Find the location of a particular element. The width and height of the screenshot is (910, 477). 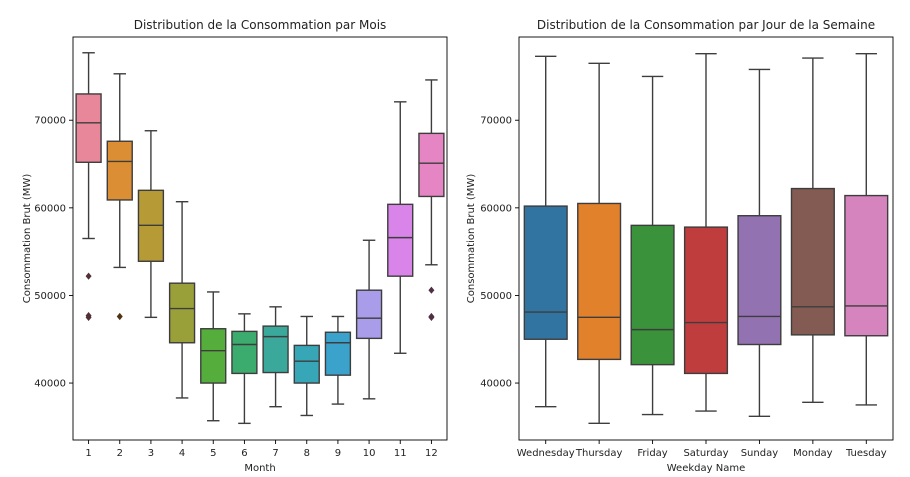

x-tick-label: Saturday is located at coordinates (705, 453).